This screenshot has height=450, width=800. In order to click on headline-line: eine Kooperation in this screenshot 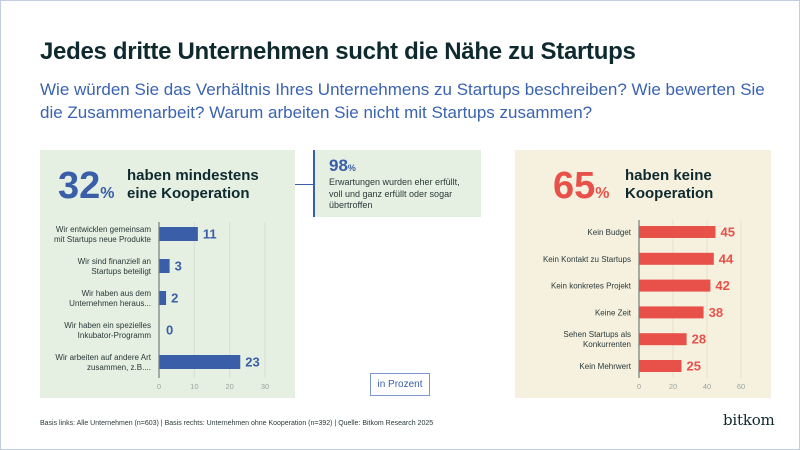, I will do `click(188, 193)`.